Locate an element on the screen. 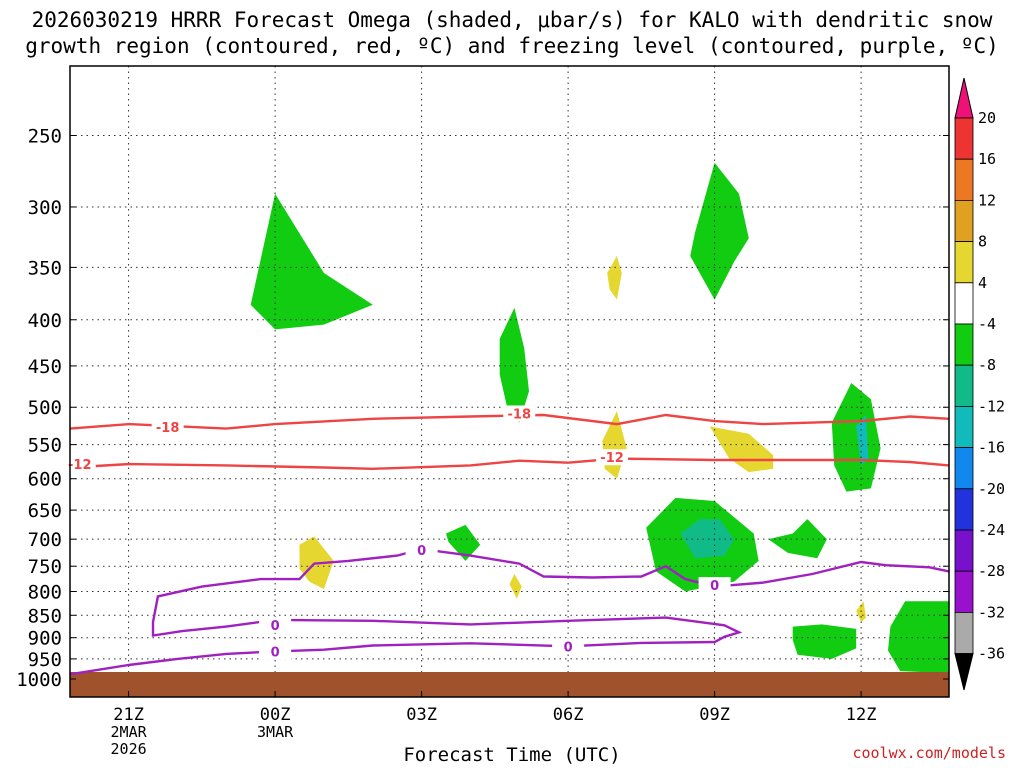 This screenshot has width=1024, height=768. contour--18 is located at coordinates (509, 421).